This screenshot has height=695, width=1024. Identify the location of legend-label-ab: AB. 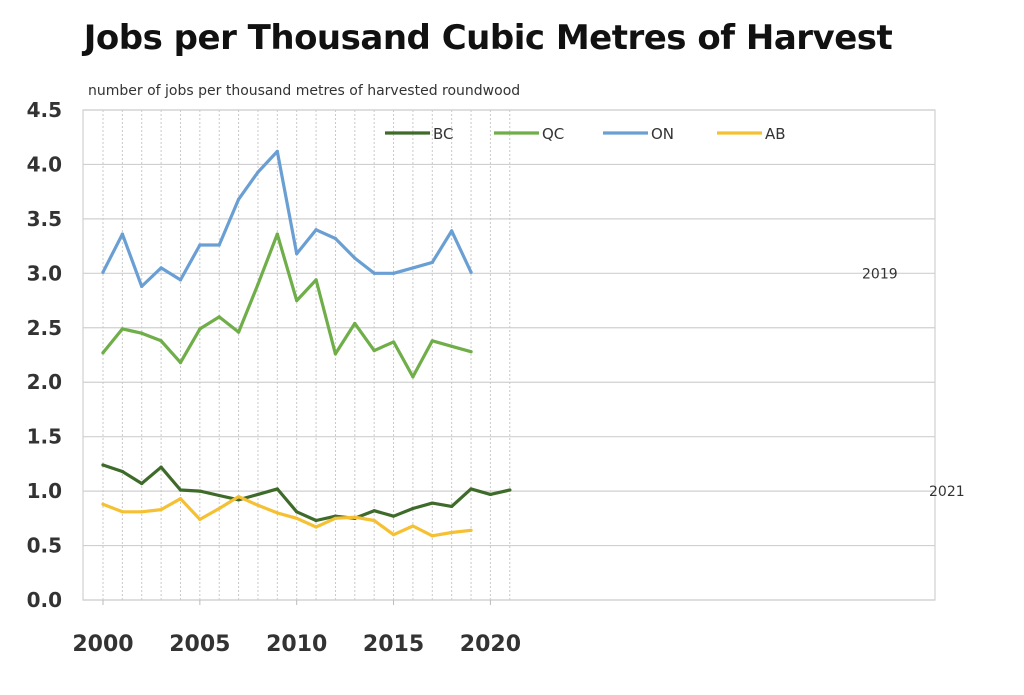
(775, 134).